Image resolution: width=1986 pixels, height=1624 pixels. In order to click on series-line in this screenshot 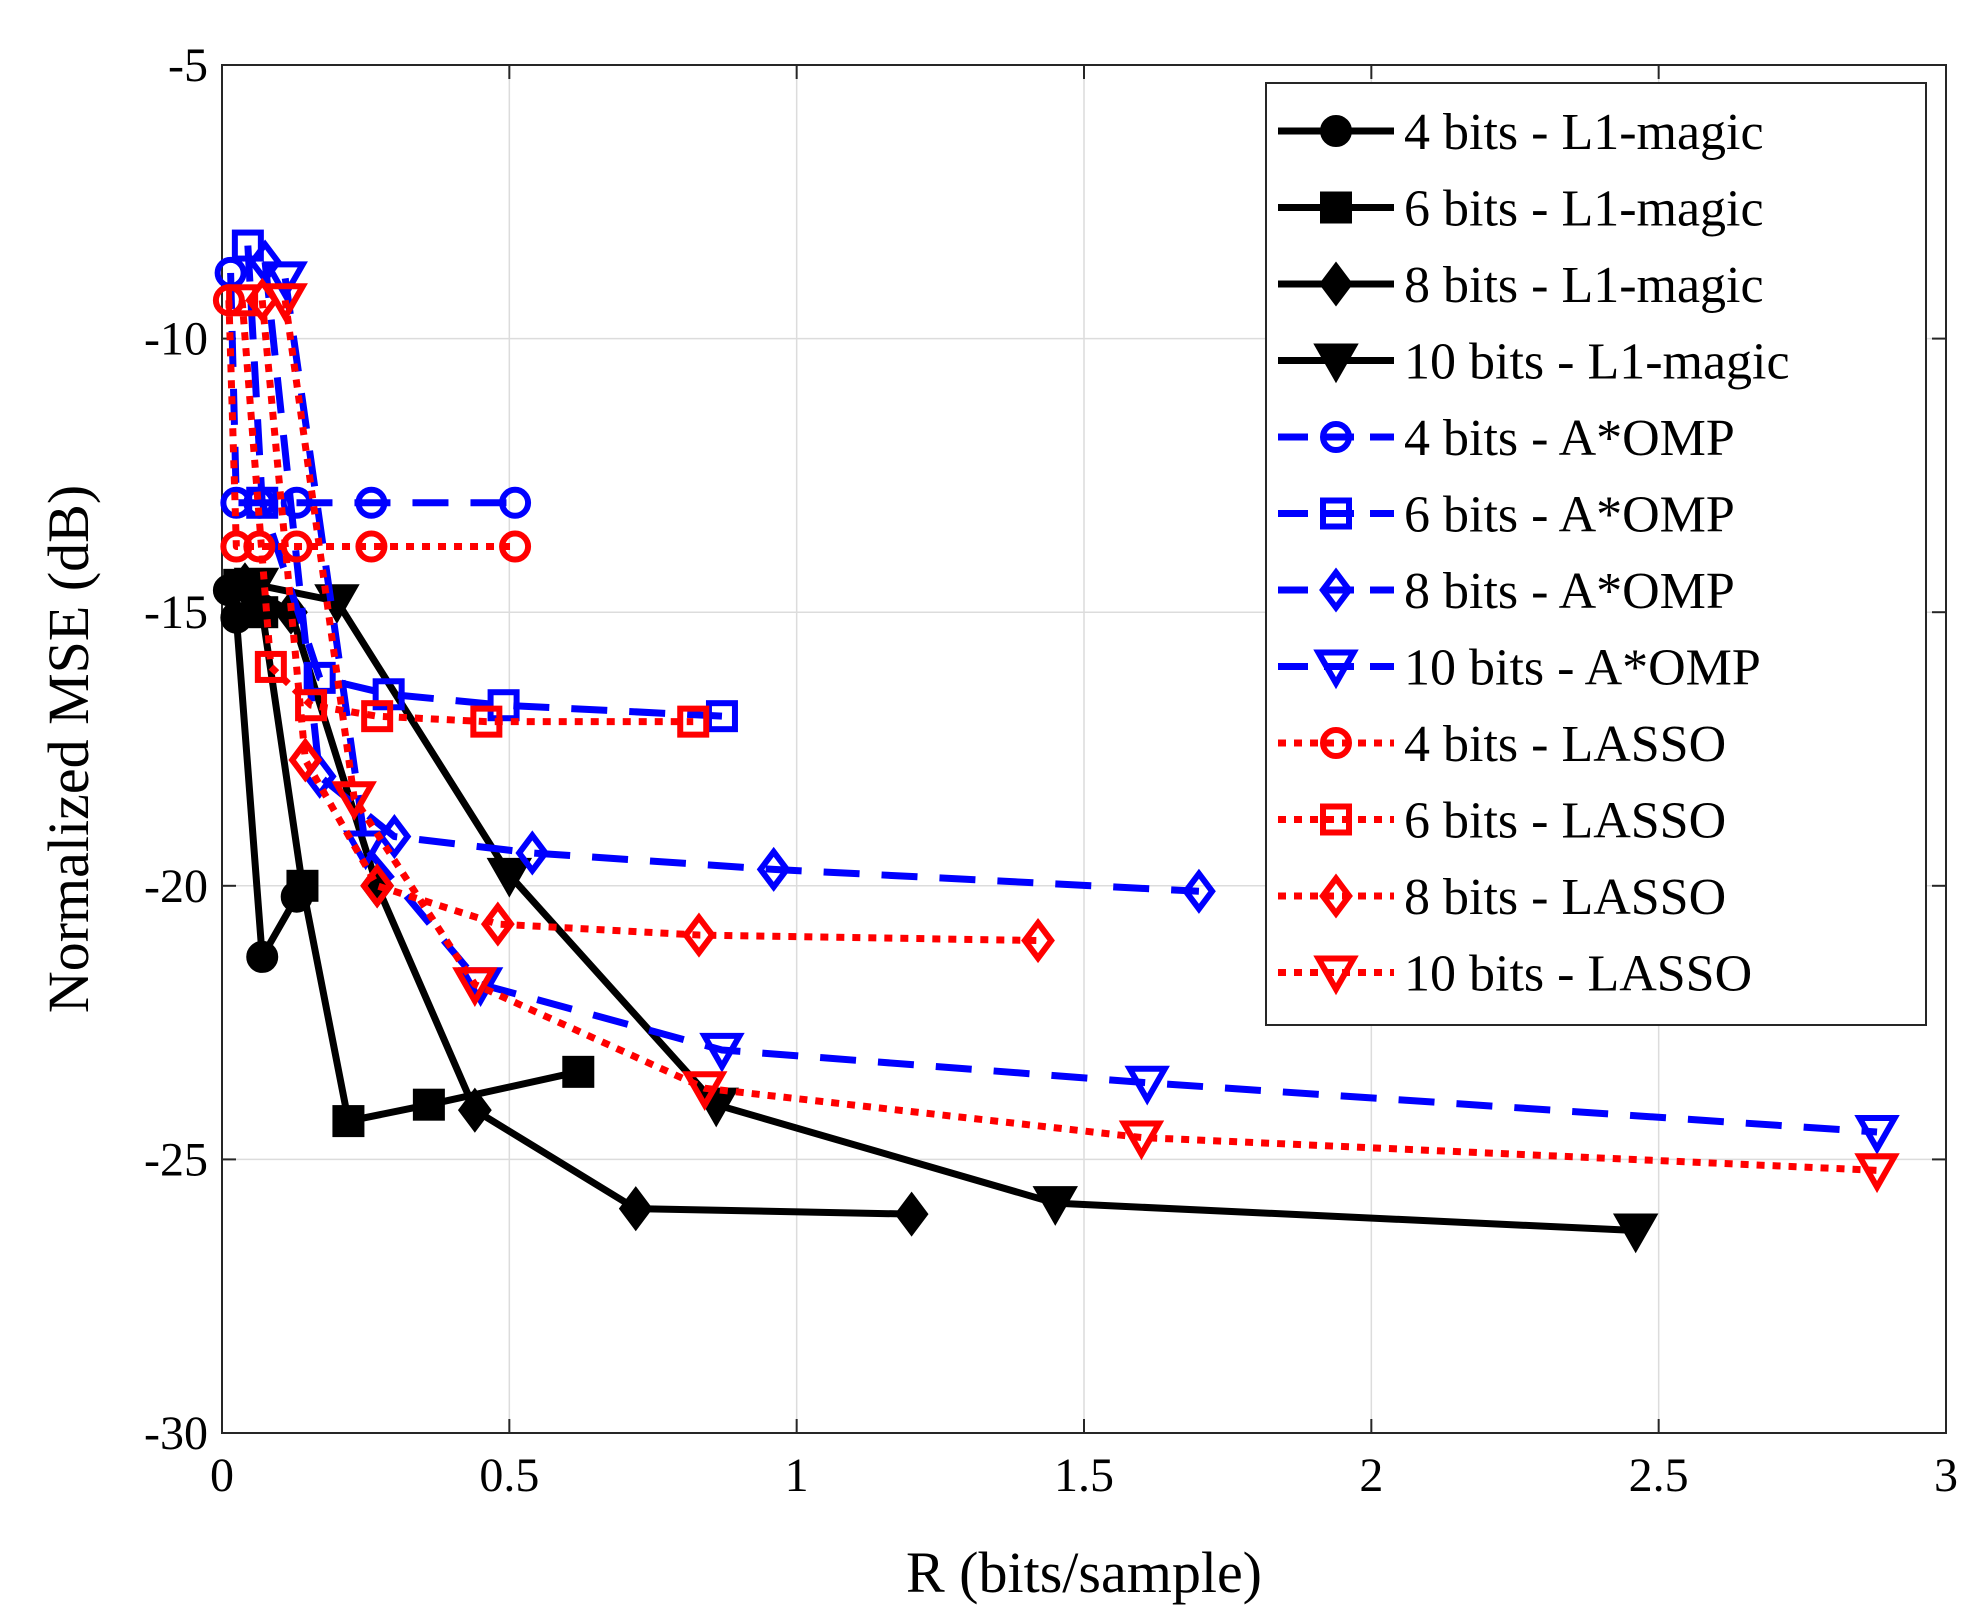, I will do `click(466, 513)`.